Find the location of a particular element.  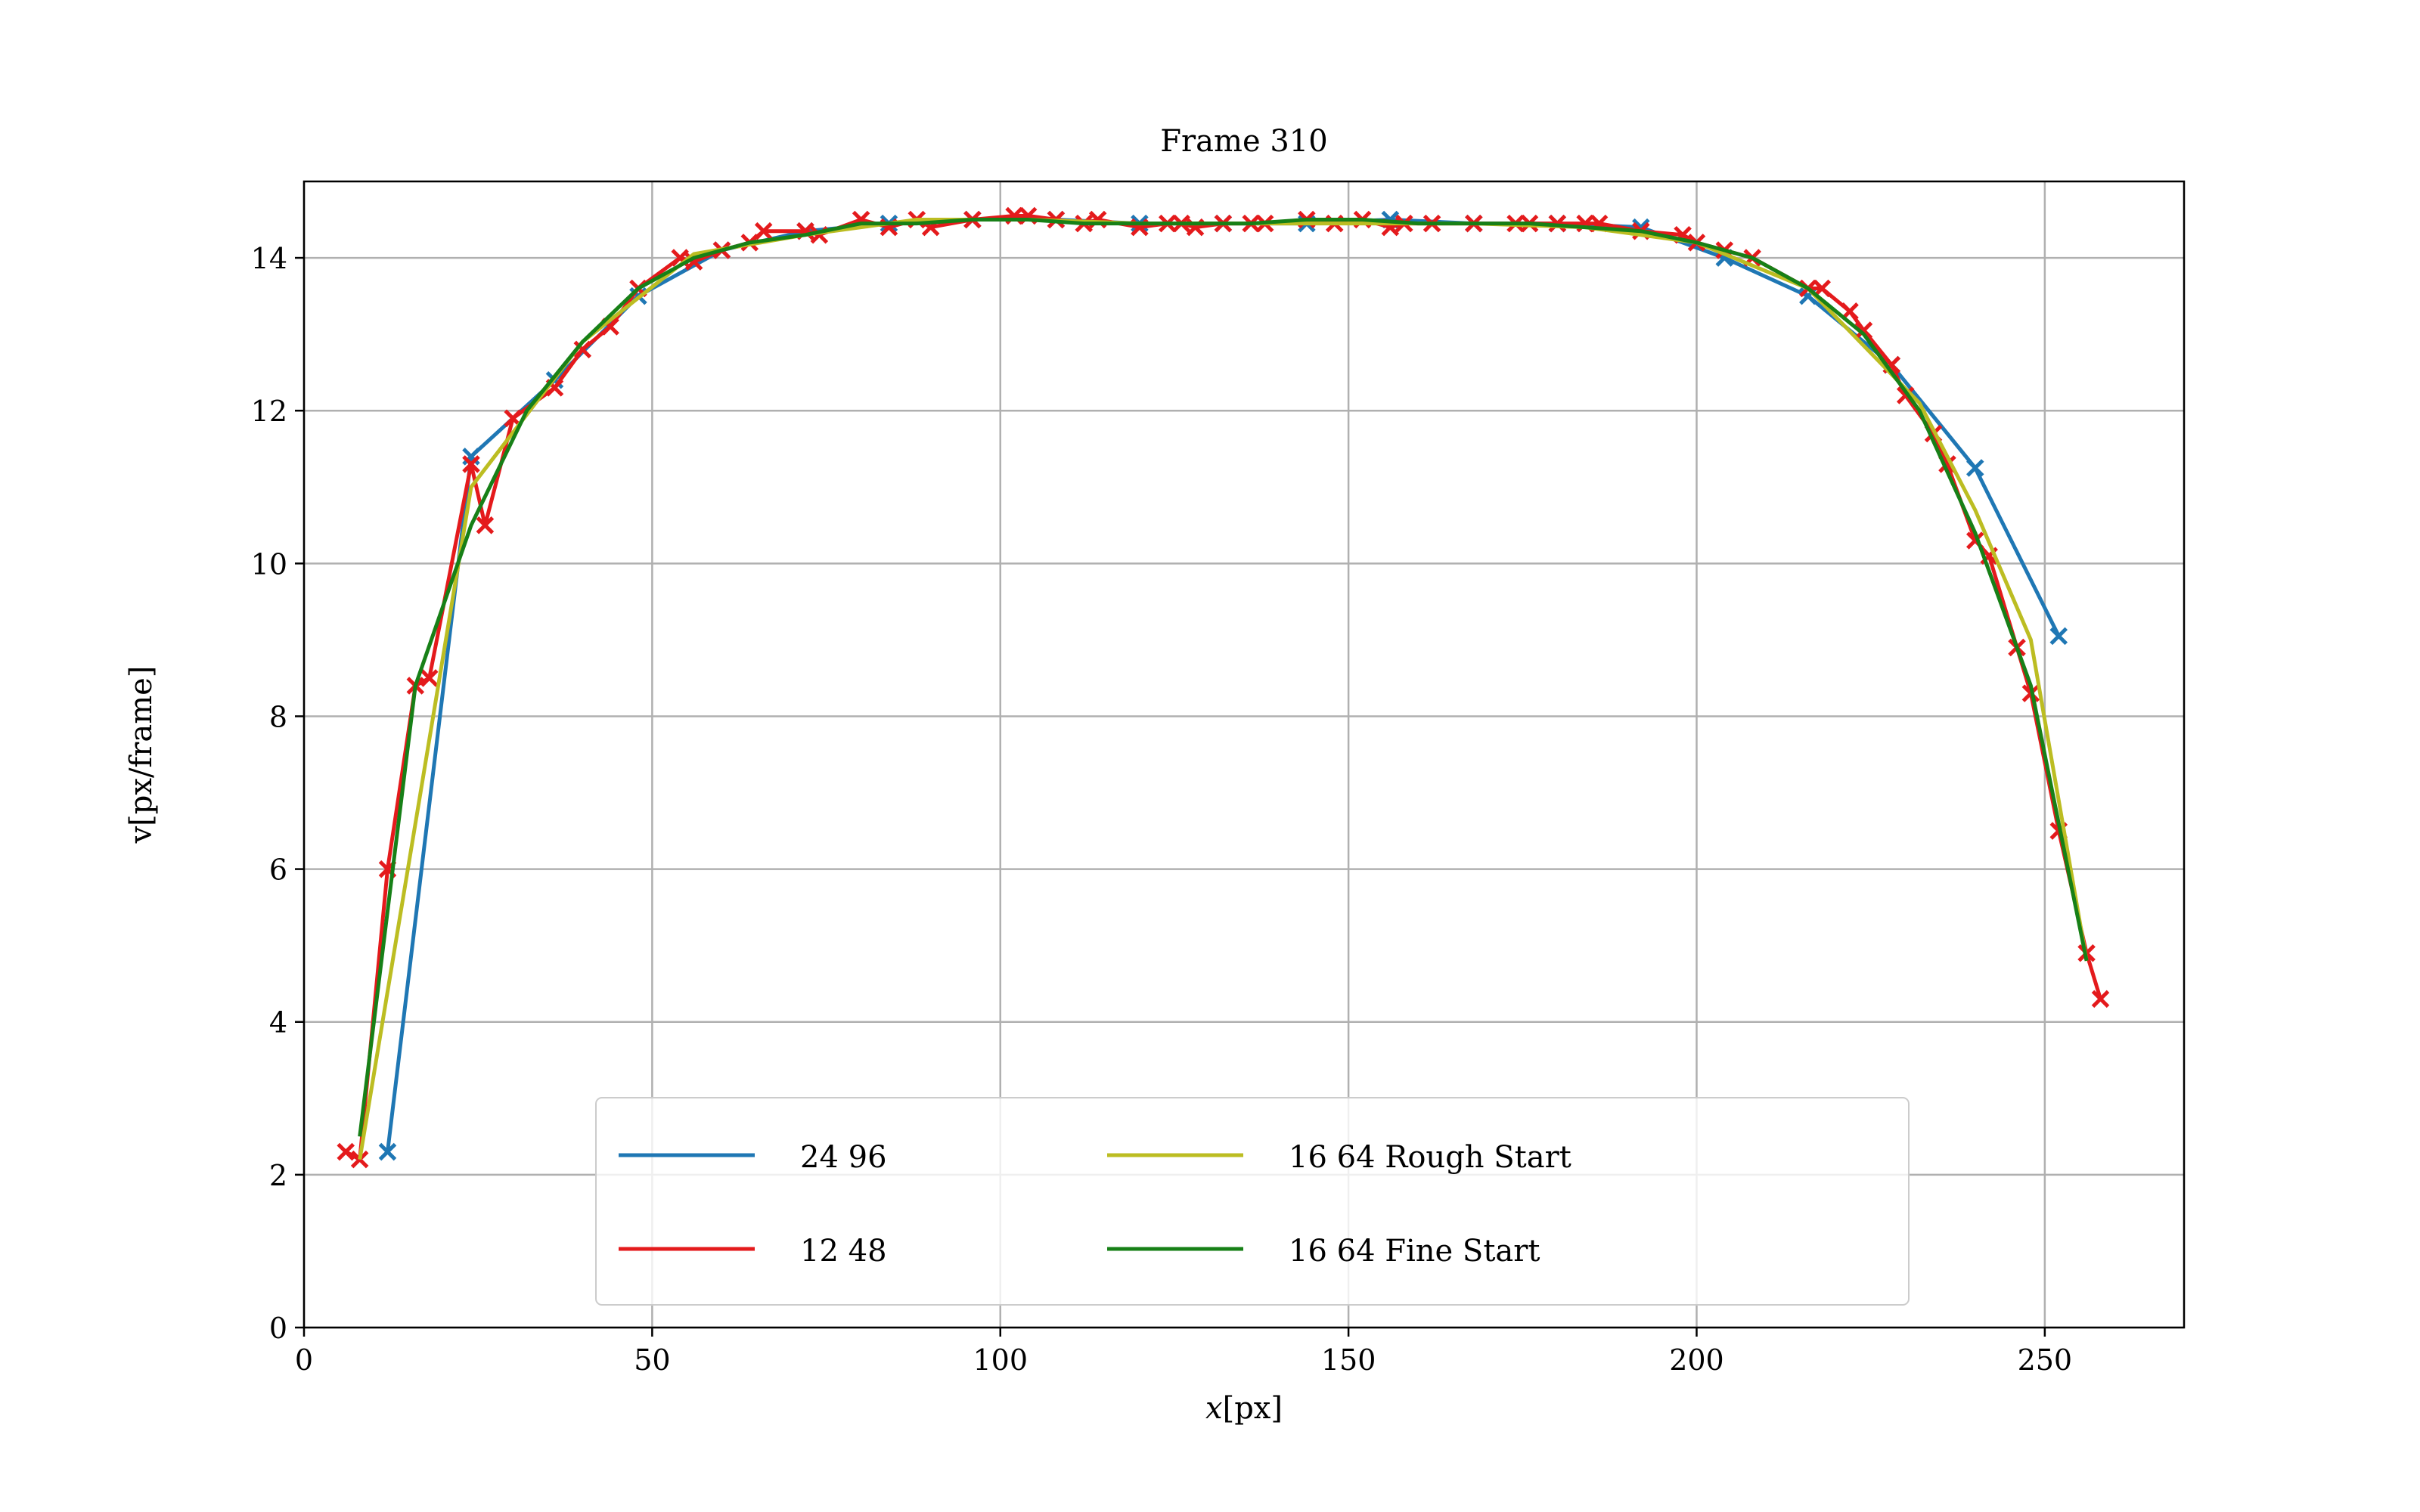

legend-item-3: 16 64 Rough Start is located at coordinates (1339, 1157).